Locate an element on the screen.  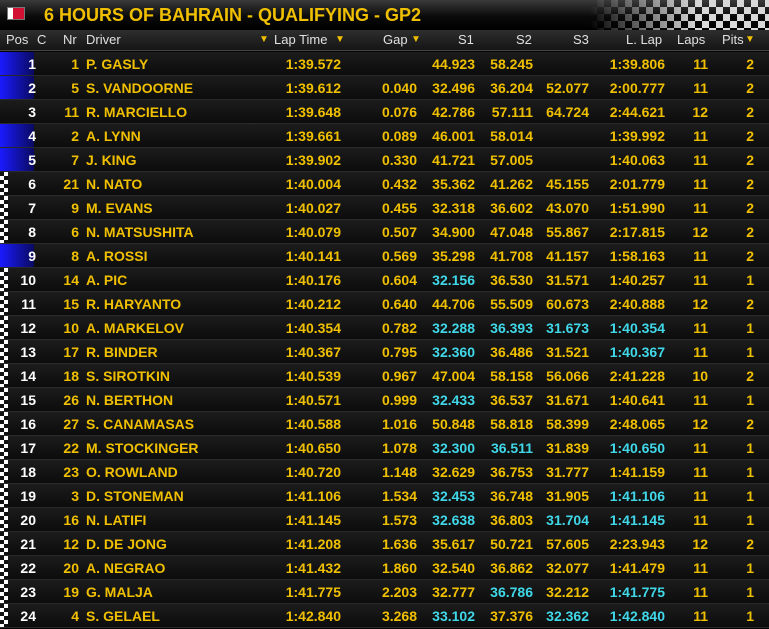
cell-nr: 2 is located at coordinates (75, 136).